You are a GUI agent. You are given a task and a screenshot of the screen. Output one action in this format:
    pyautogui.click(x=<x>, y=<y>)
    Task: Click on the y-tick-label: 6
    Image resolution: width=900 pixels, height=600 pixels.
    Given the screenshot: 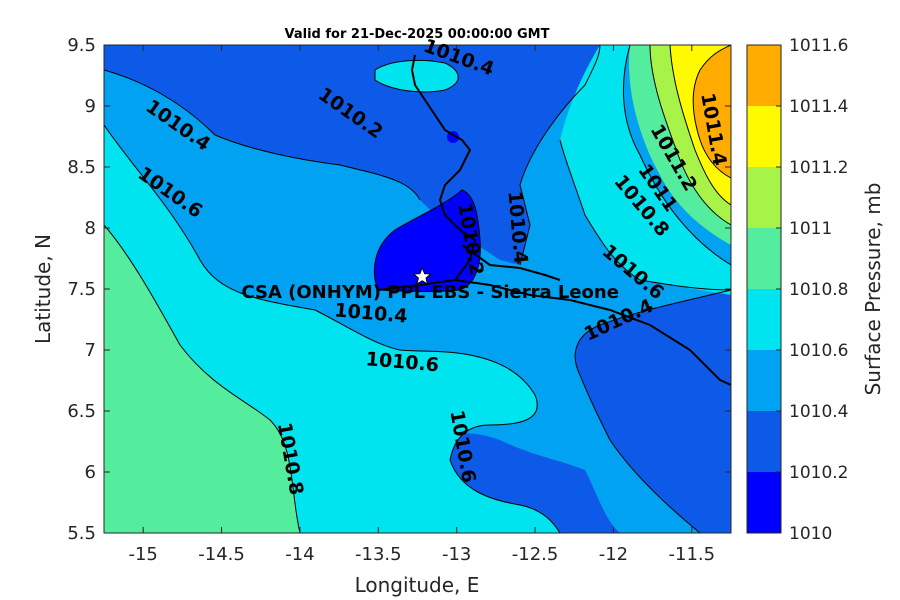 What is the action you would take?
    pyautogui.click(x=90, y=472)
    